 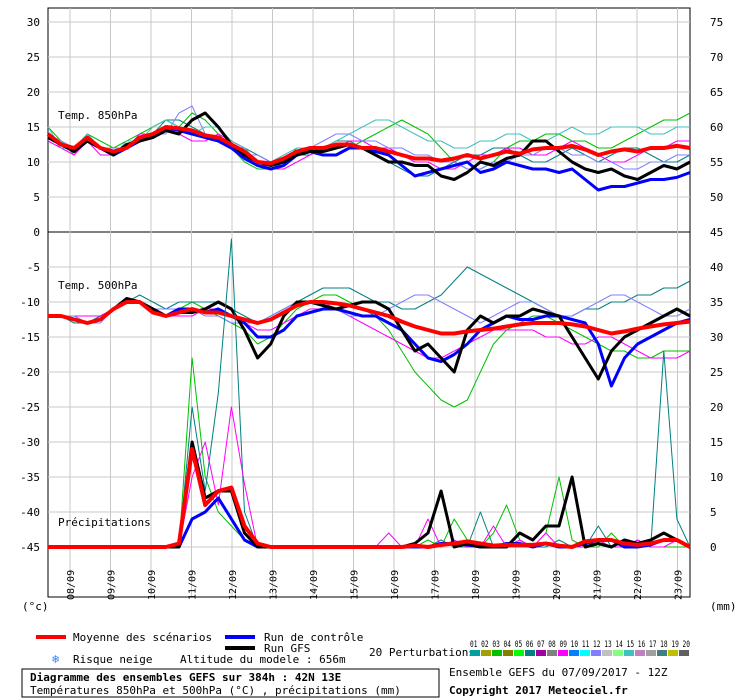 I want to click on tick-right-bottom: 45, so click(x=716, y=232).